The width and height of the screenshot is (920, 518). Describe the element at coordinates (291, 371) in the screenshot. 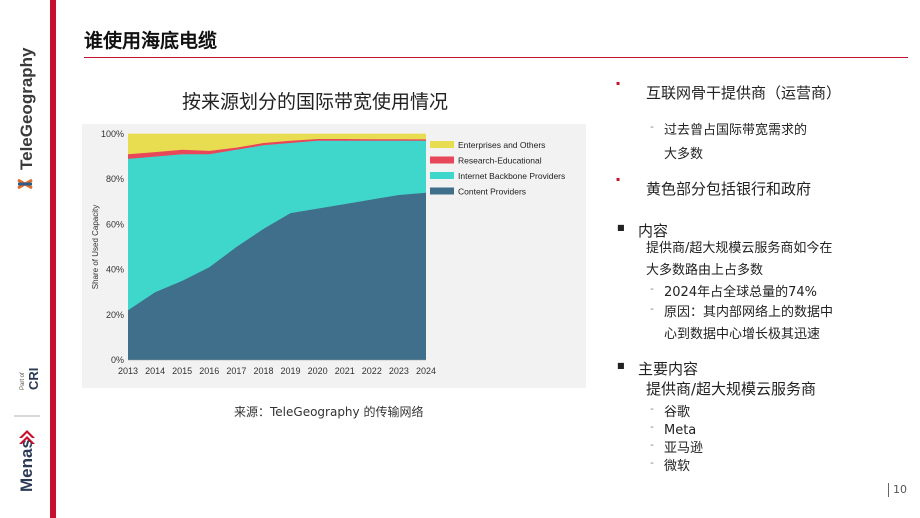

I see `x-tick-label: 2019` at that location.